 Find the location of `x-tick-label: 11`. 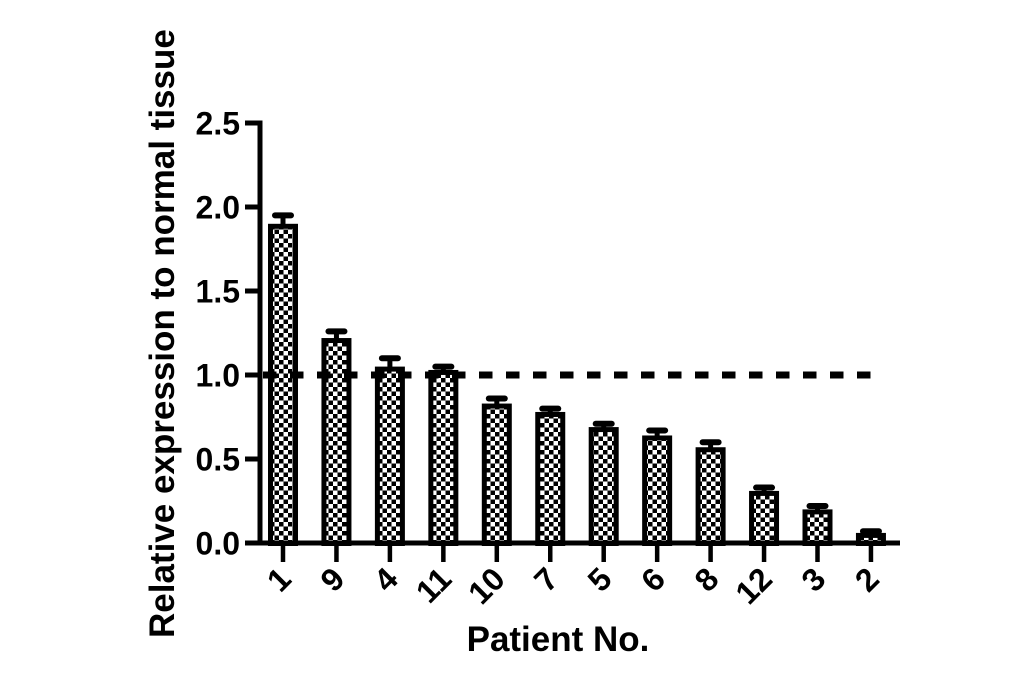

x-tick-label: 11 is located at coordinates (433, 584).